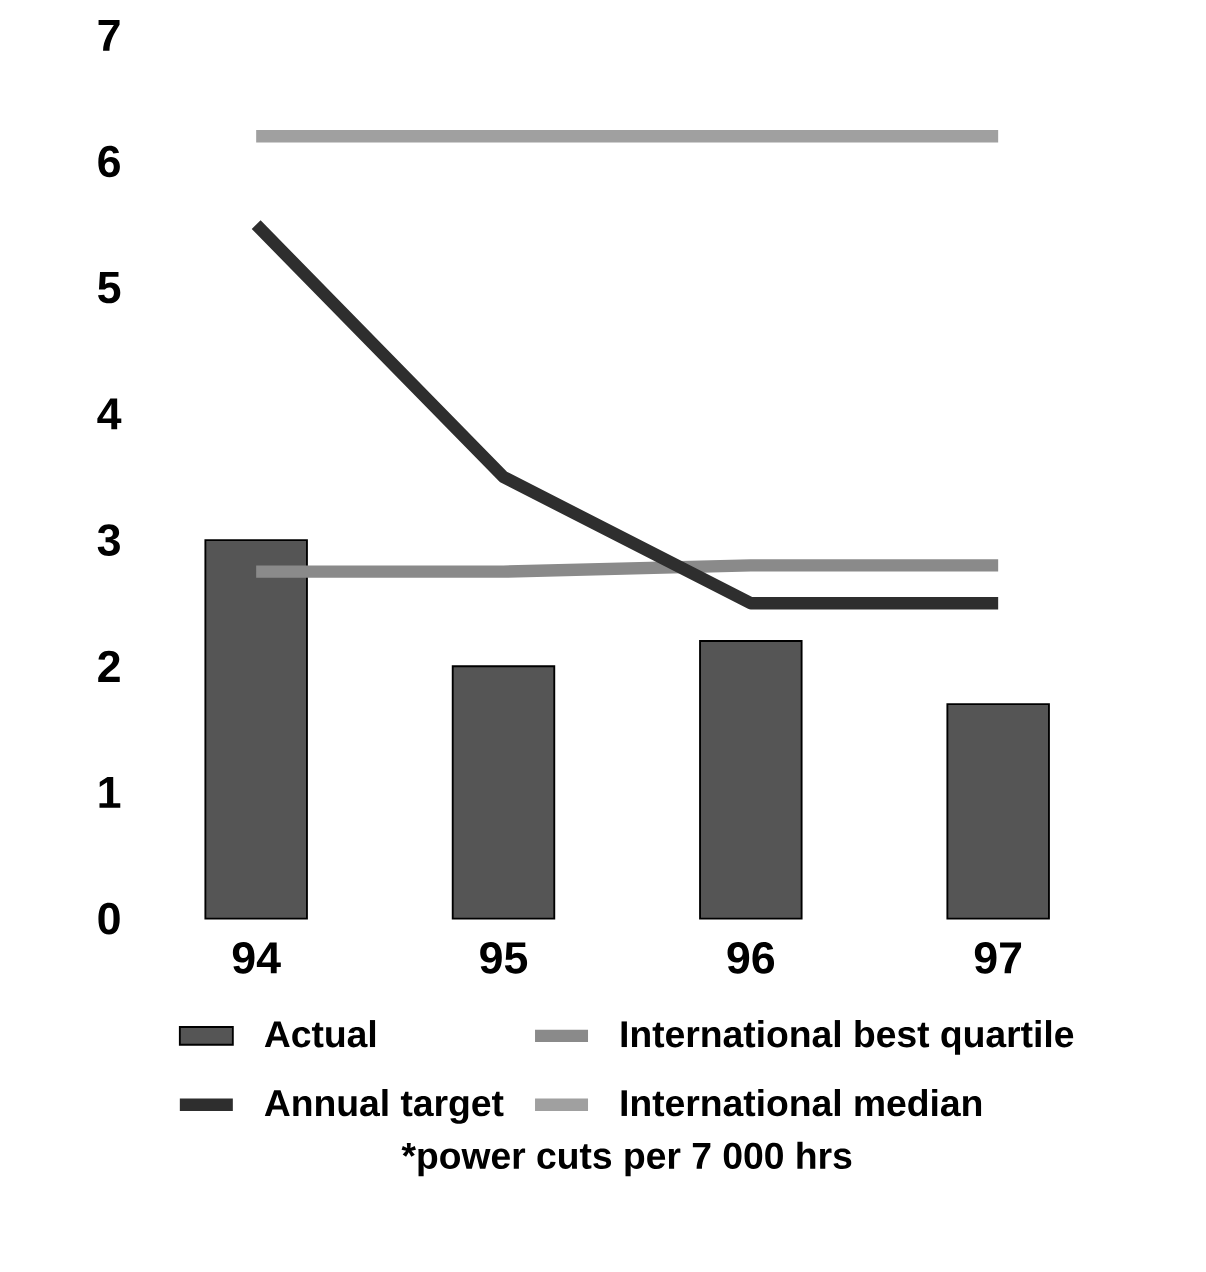 The image size is (1206, 1272). Describe the element at coordinates (384, 1106) in the screenshot. I see `legend-label: Annual target` at that location.